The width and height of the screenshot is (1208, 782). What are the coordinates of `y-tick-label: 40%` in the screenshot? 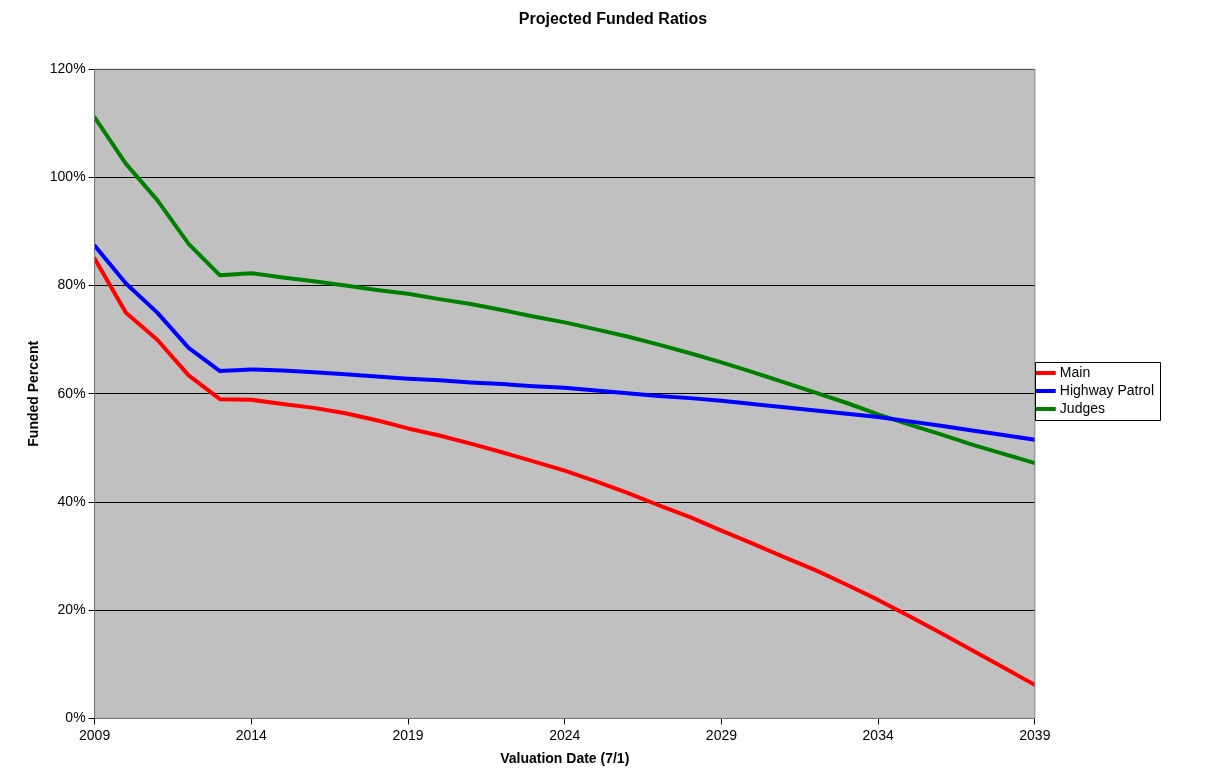 It's located at (71, 500).